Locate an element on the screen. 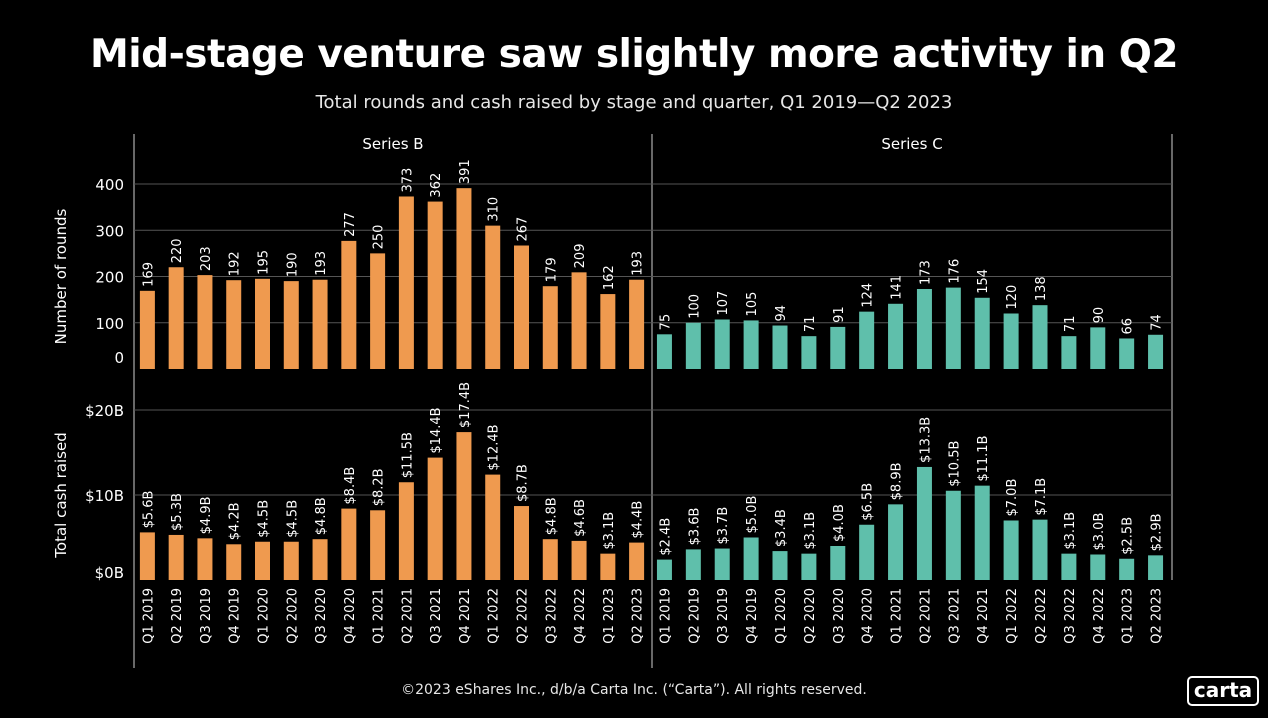 The width and height of the screenshot is (1268, 718). data-label: 310 is located at coordinates (494, 209).